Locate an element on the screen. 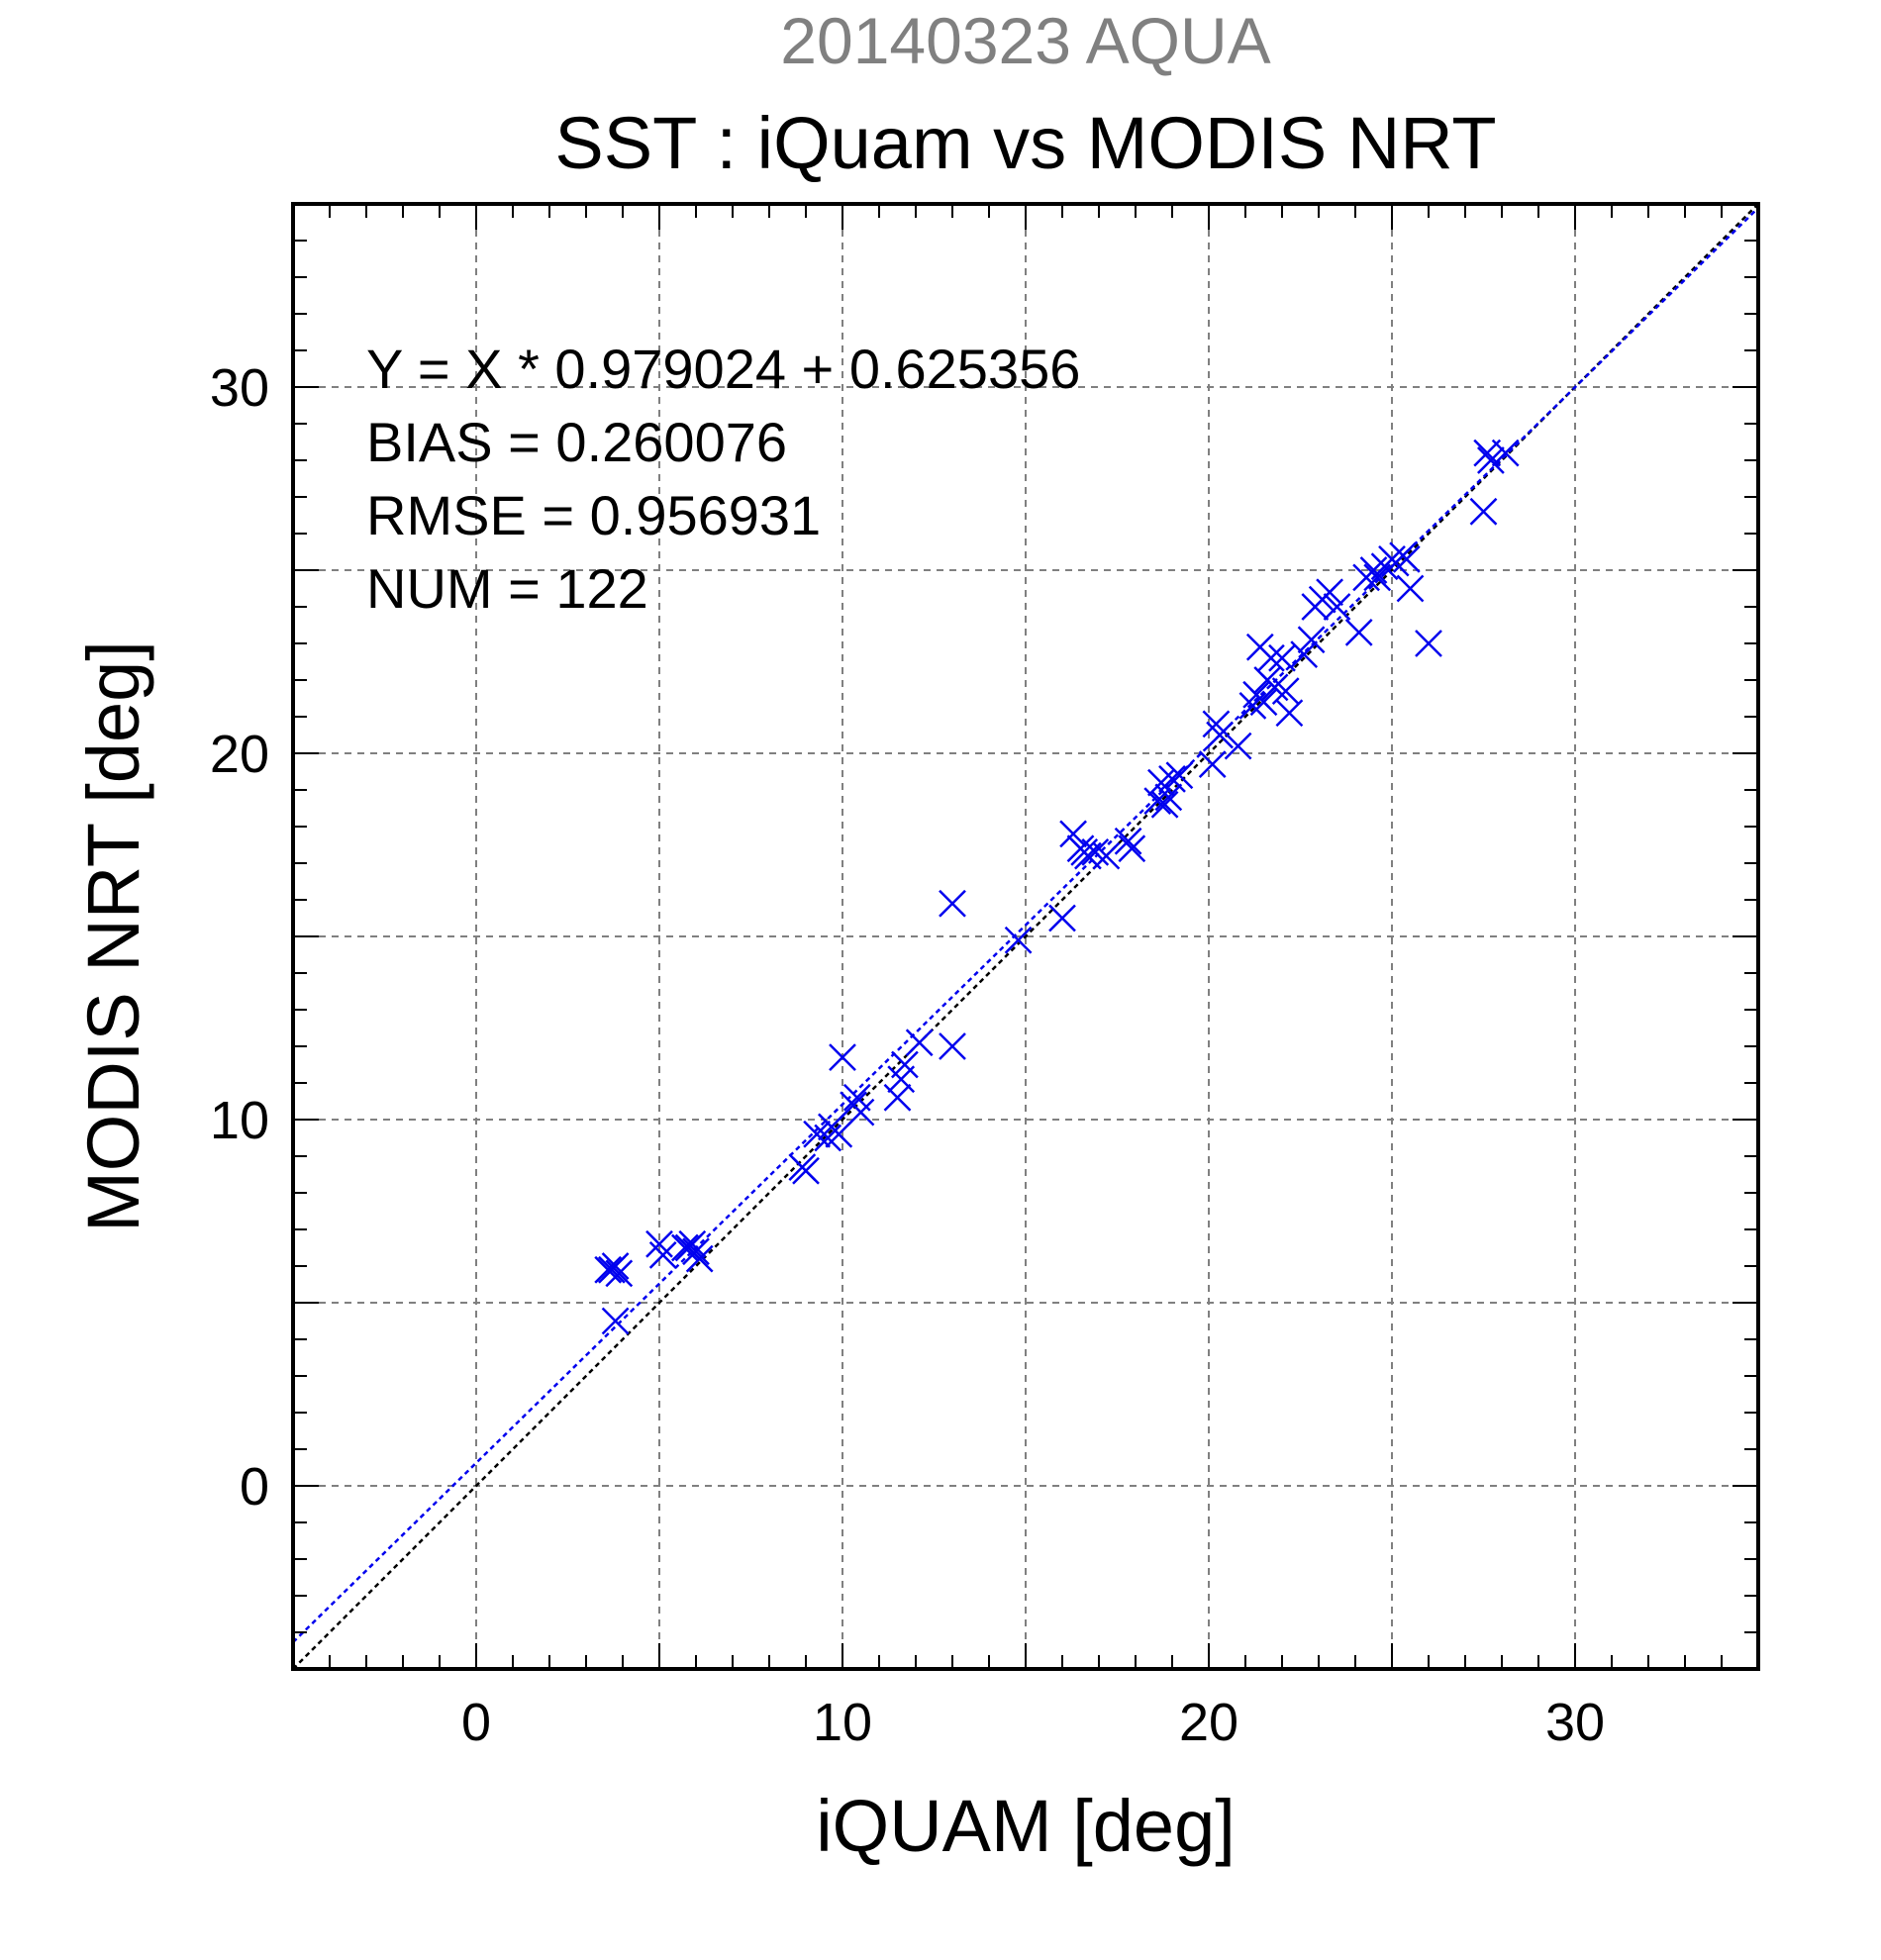 Image resolution: width=1881 pixels, height=1960 pixels. y-tick-label: 10 is located at coordinates (240, 1120).